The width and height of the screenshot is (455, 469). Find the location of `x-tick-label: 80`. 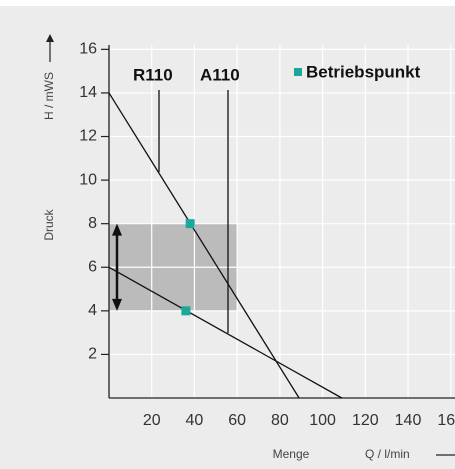

x-tick-label: 80 is located at coordinates (280, 420).